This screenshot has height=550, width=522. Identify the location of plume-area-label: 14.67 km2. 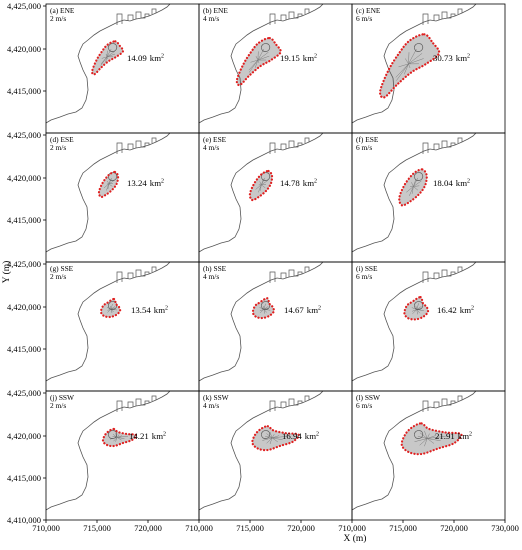
(302, 310).